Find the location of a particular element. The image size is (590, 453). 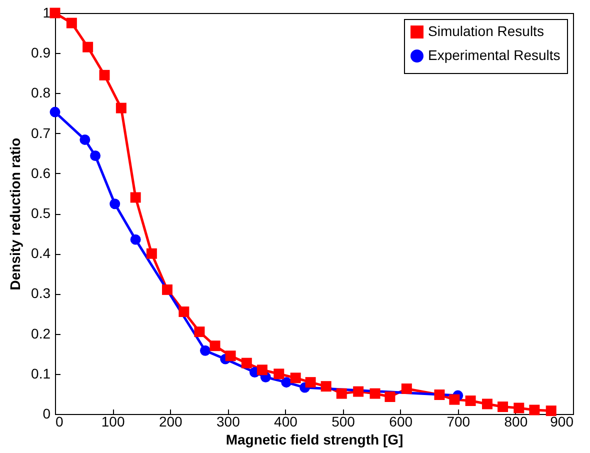

y-tick-label: 1 is located at coordinates (46, 12).